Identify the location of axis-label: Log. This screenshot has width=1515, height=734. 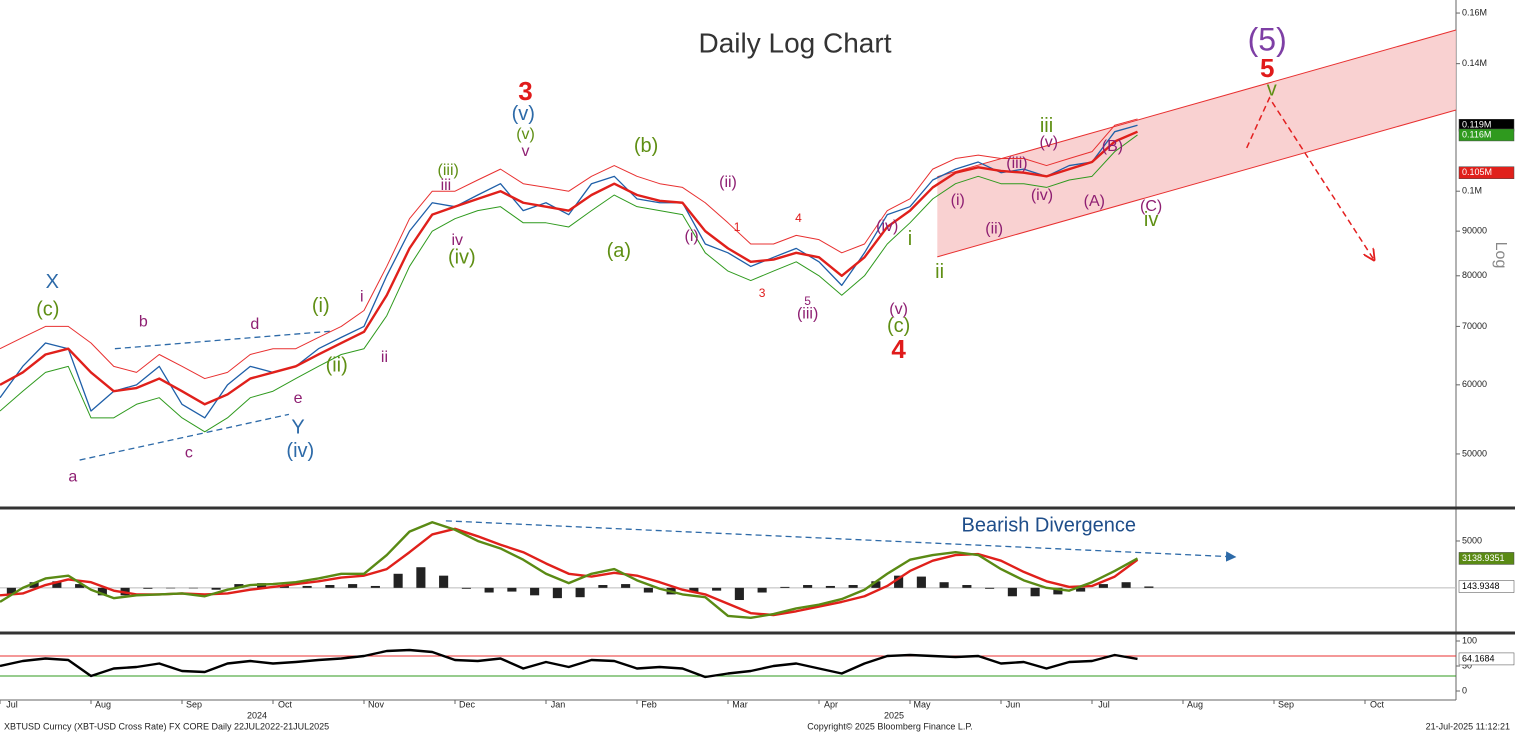
(1500, 255).